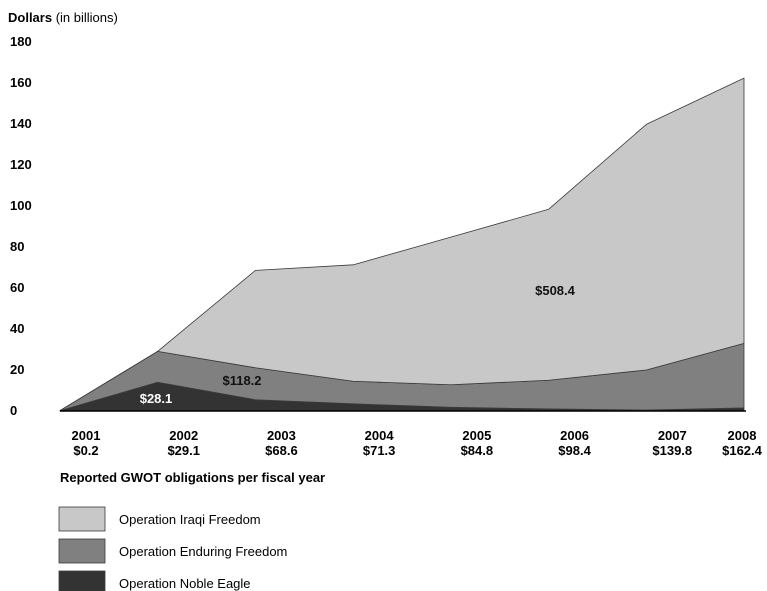 The height and width of the screenshot is (591, 767). Describe the element at coordinates (185, 583) in the screenshot. I see `legend-label: Operation Noble Eagle` at that location.